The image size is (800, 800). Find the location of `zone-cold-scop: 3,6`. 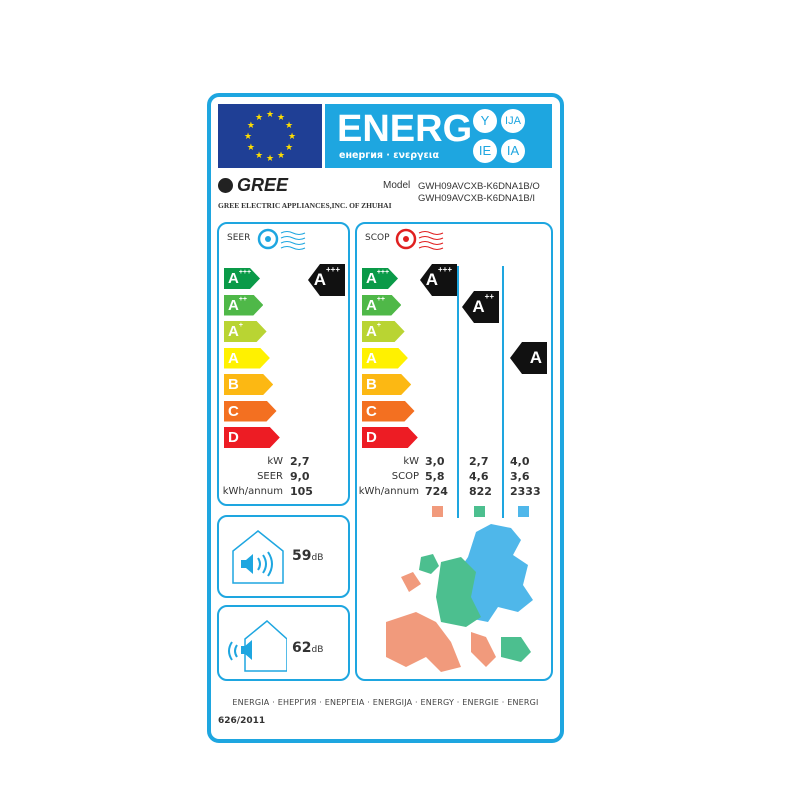

zone-cold-scop: 3,6 is located at coordinates (520, 476).